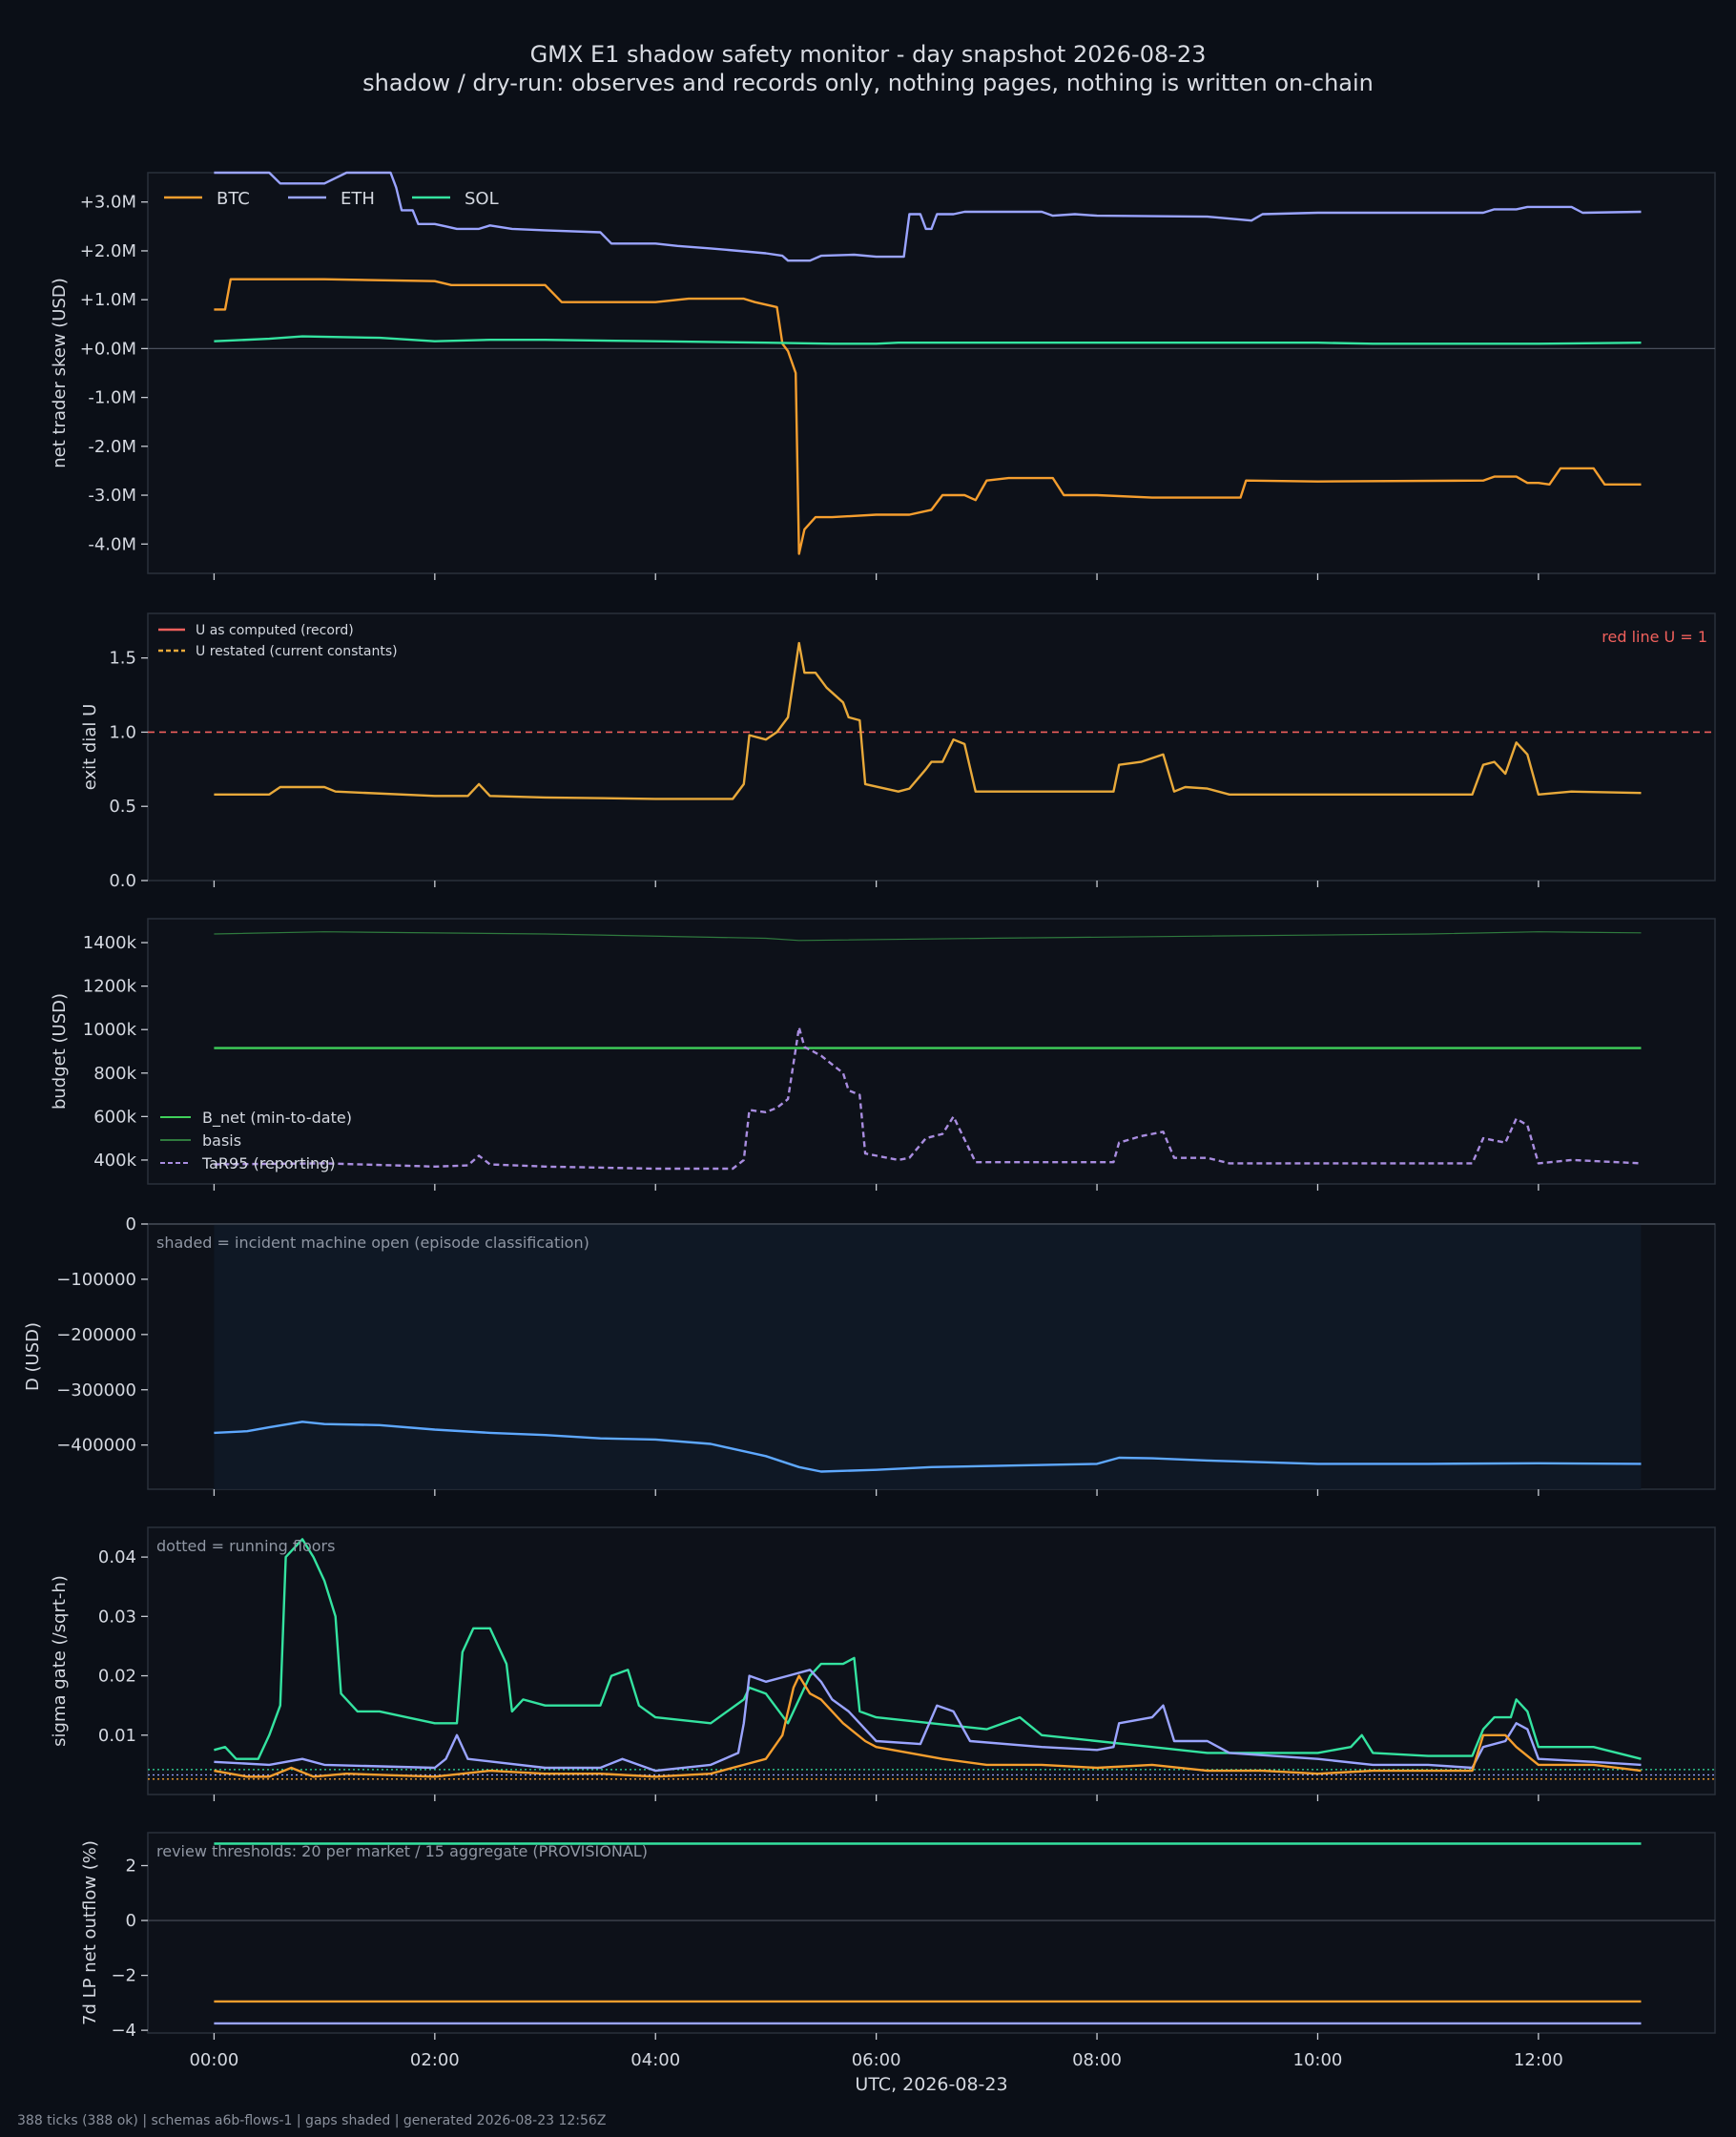  I want to click on panel-2-ytick-label-3: 1.0, so click(122, 732).